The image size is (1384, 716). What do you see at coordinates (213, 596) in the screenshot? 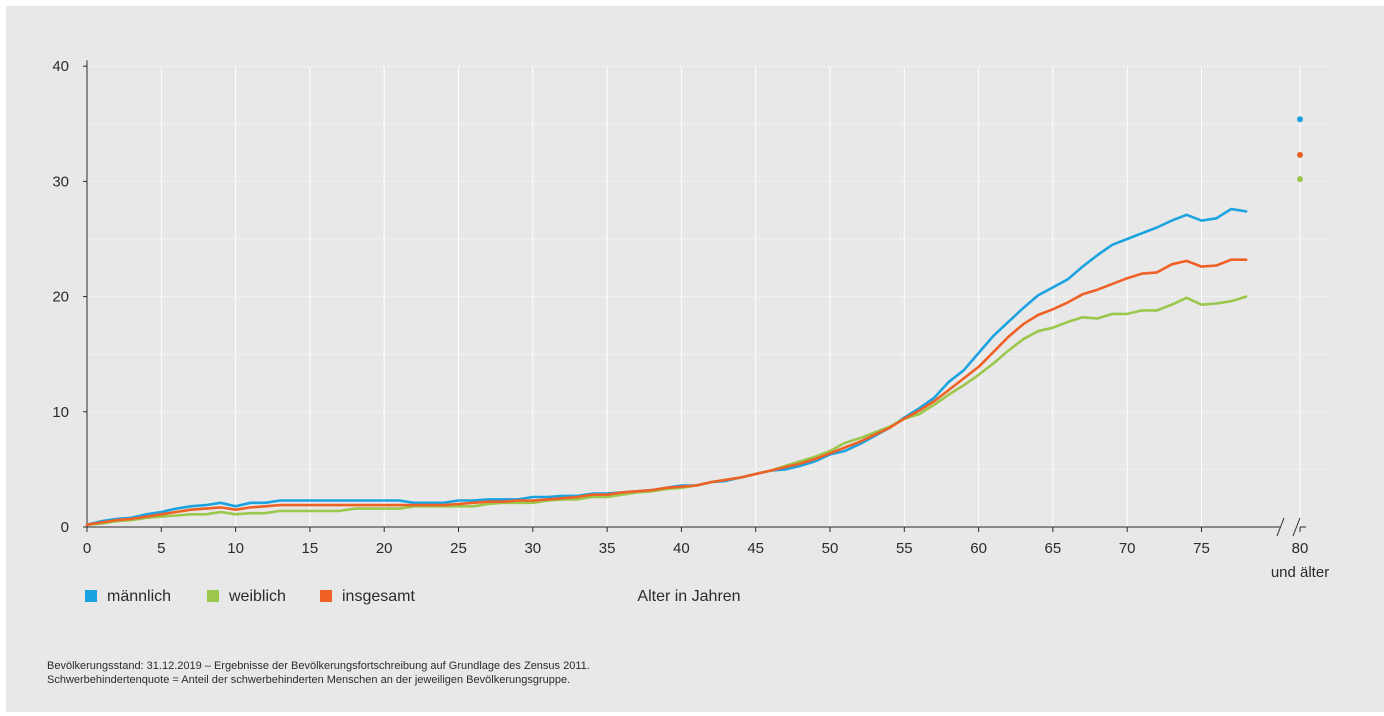
I see `legend-swatch-weiblich` at bounding box center [213, 596].